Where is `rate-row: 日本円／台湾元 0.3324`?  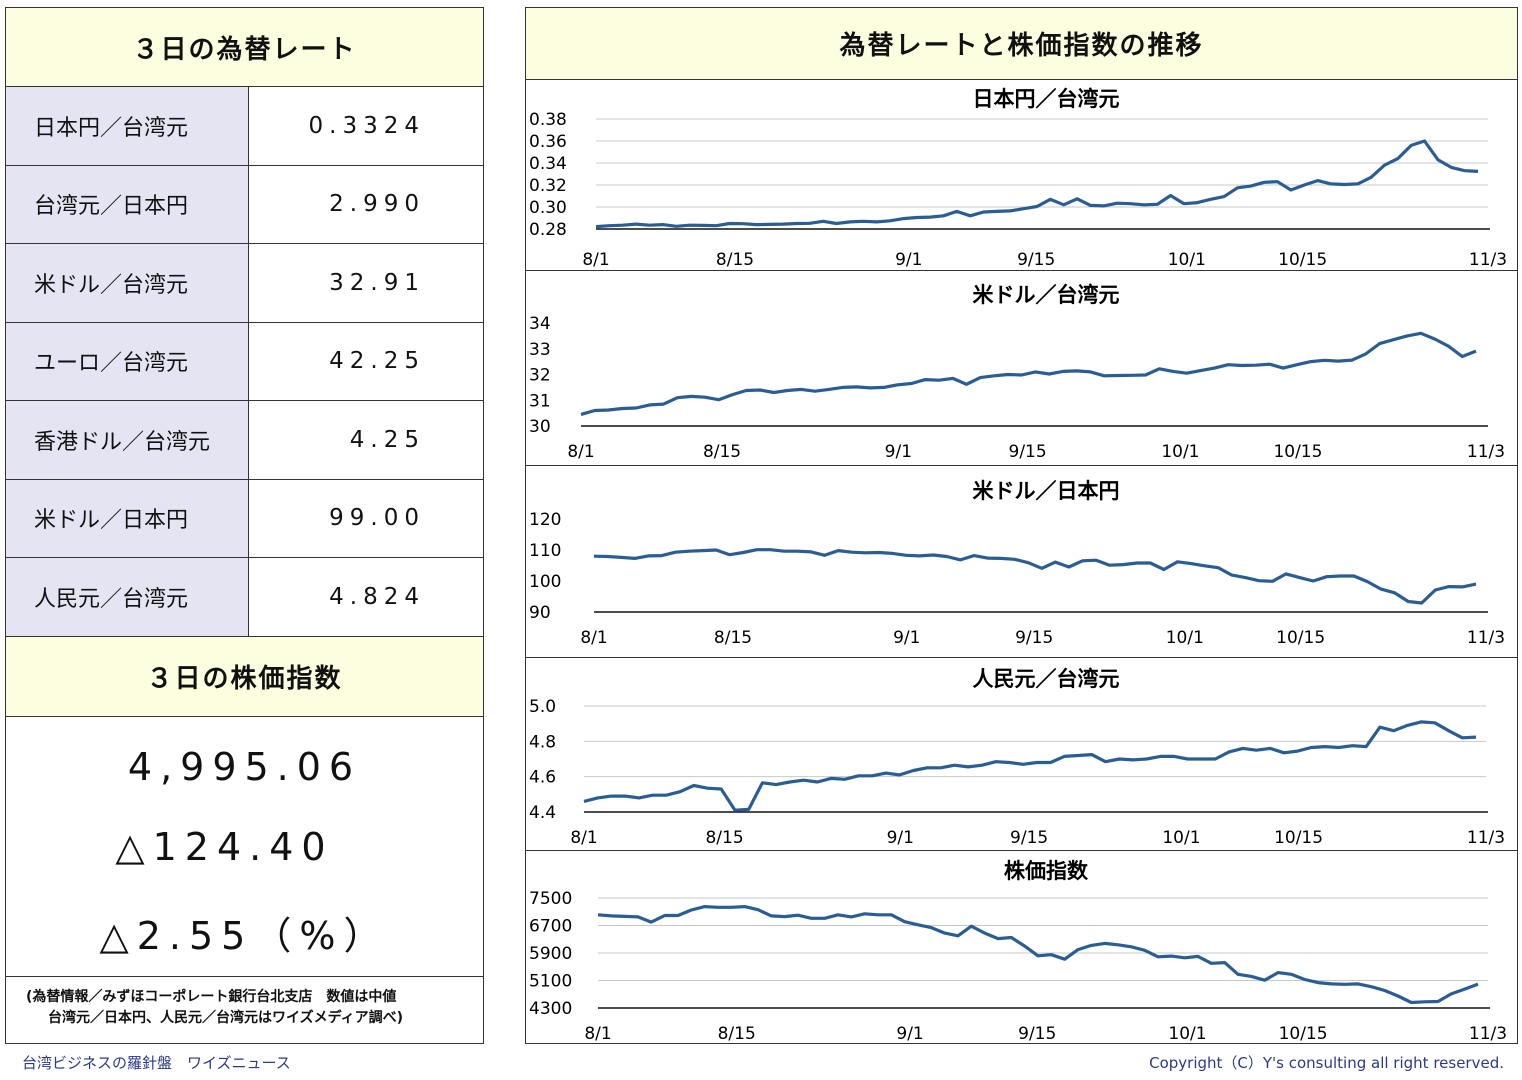
rate-row: 日本円／台湾元 0.3324 is located at coordinates (244, 126).